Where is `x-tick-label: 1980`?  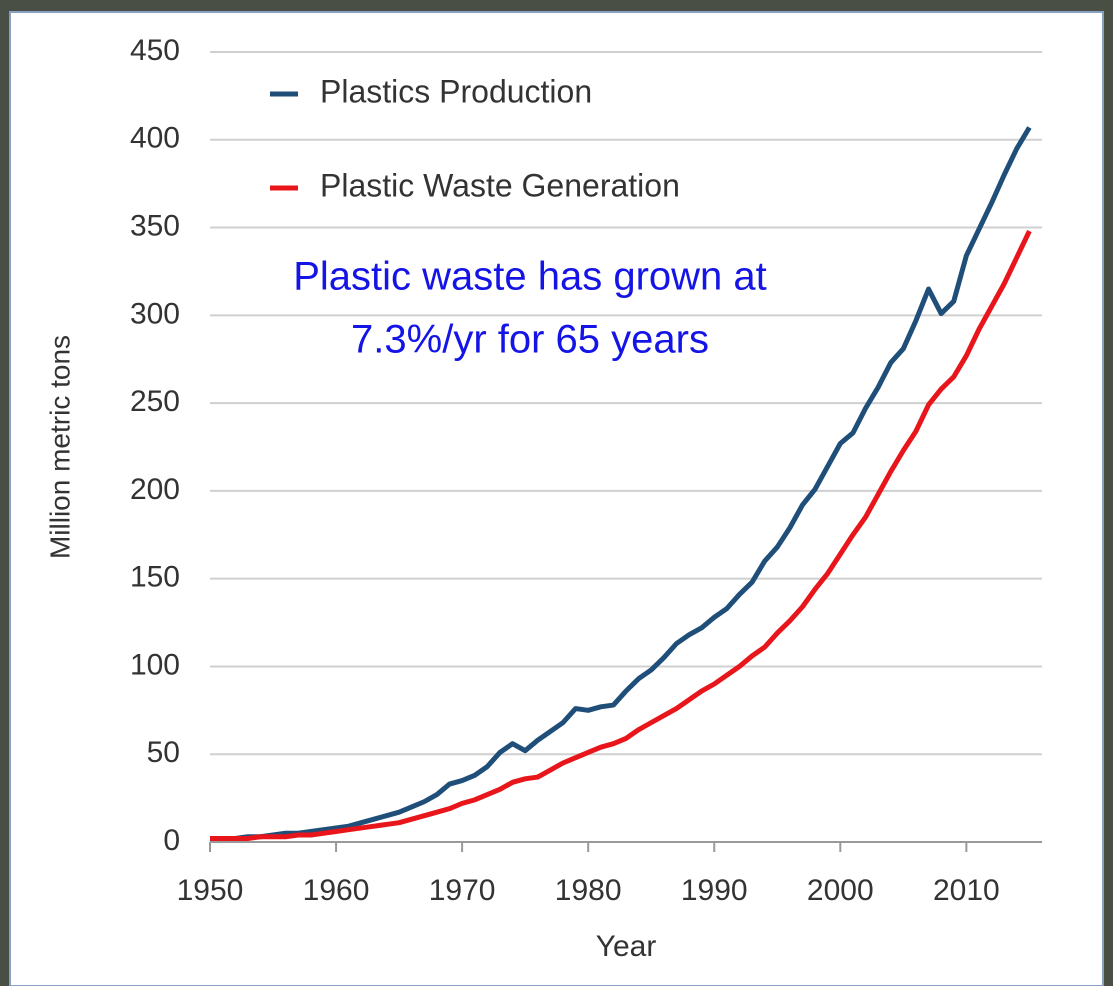
x-tick-label: 1980 is located at coordinates (588, 890).